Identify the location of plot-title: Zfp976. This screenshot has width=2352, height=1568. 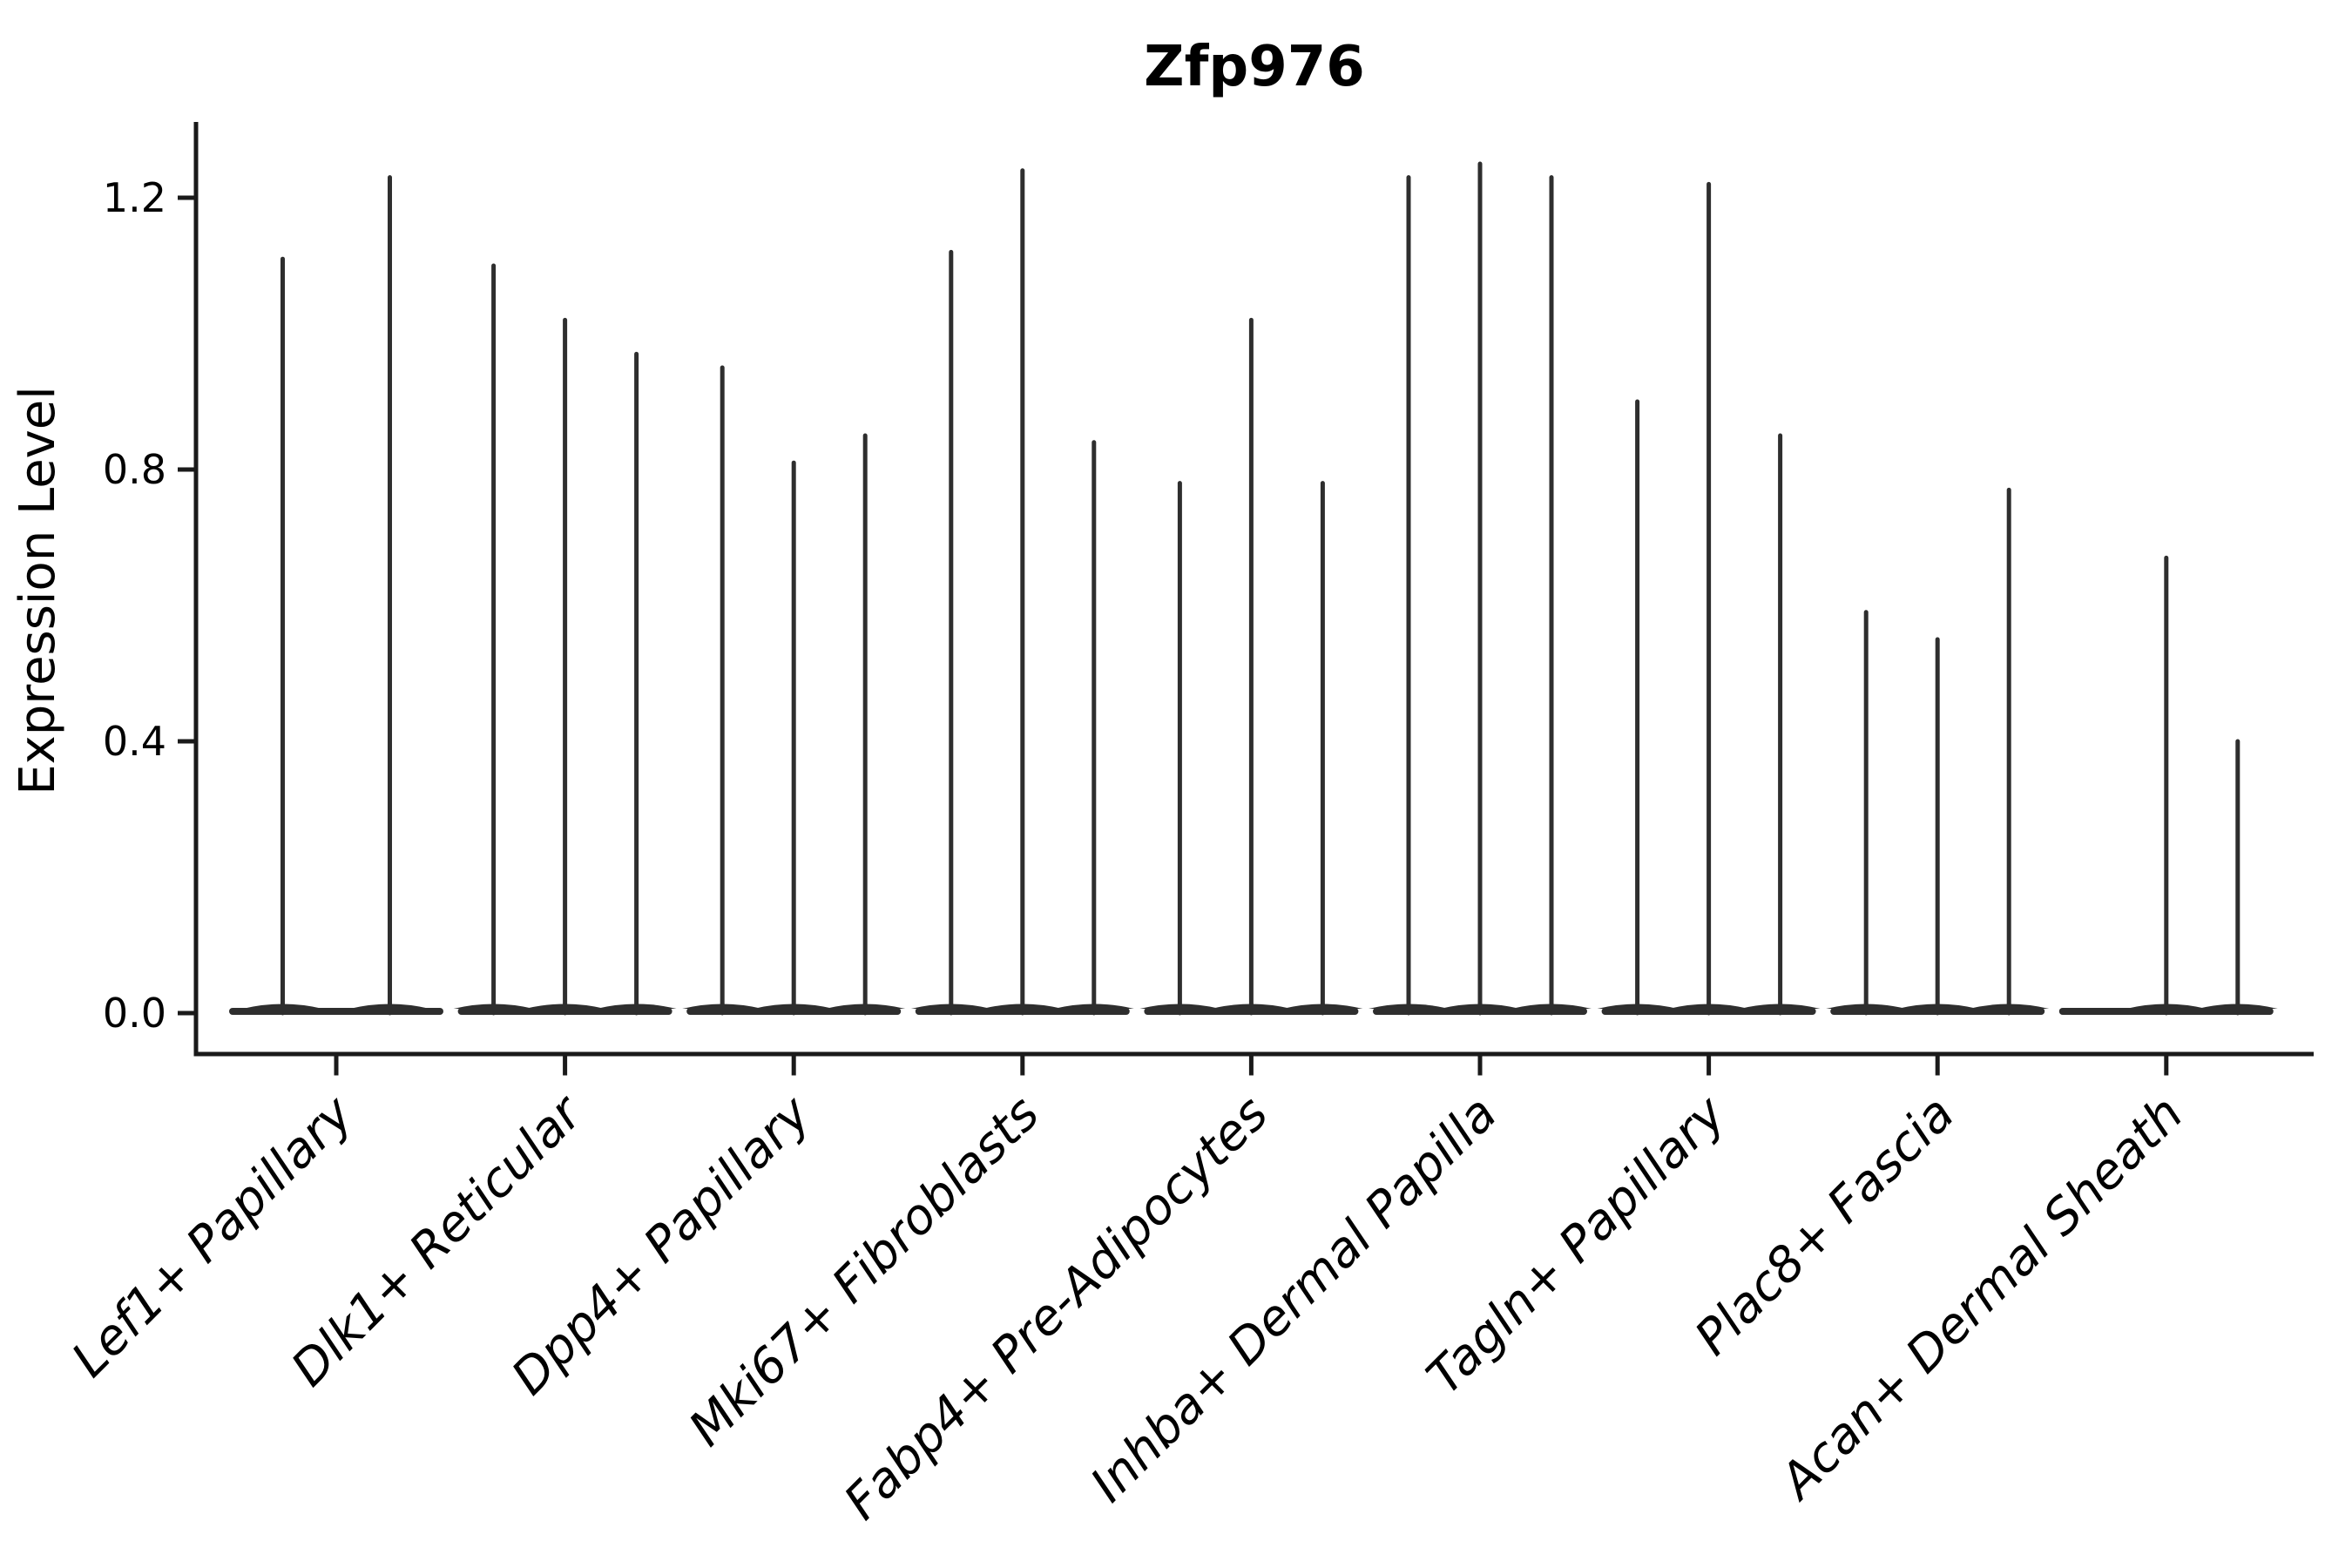
(1254, 67).